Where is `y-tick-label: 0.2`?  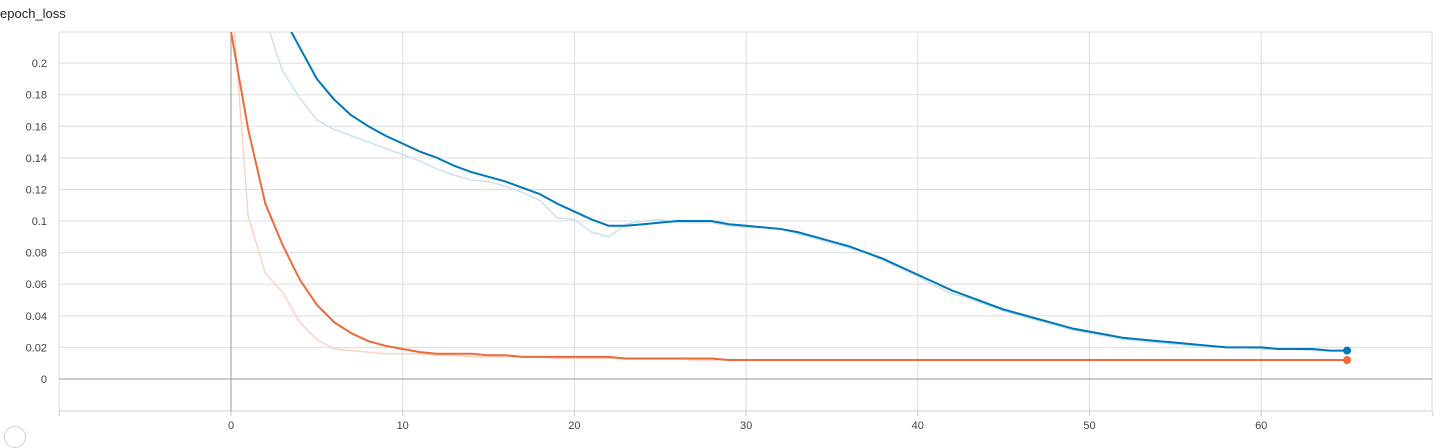
y-tick-label: 0.2 is located at coordinates (39, 64).